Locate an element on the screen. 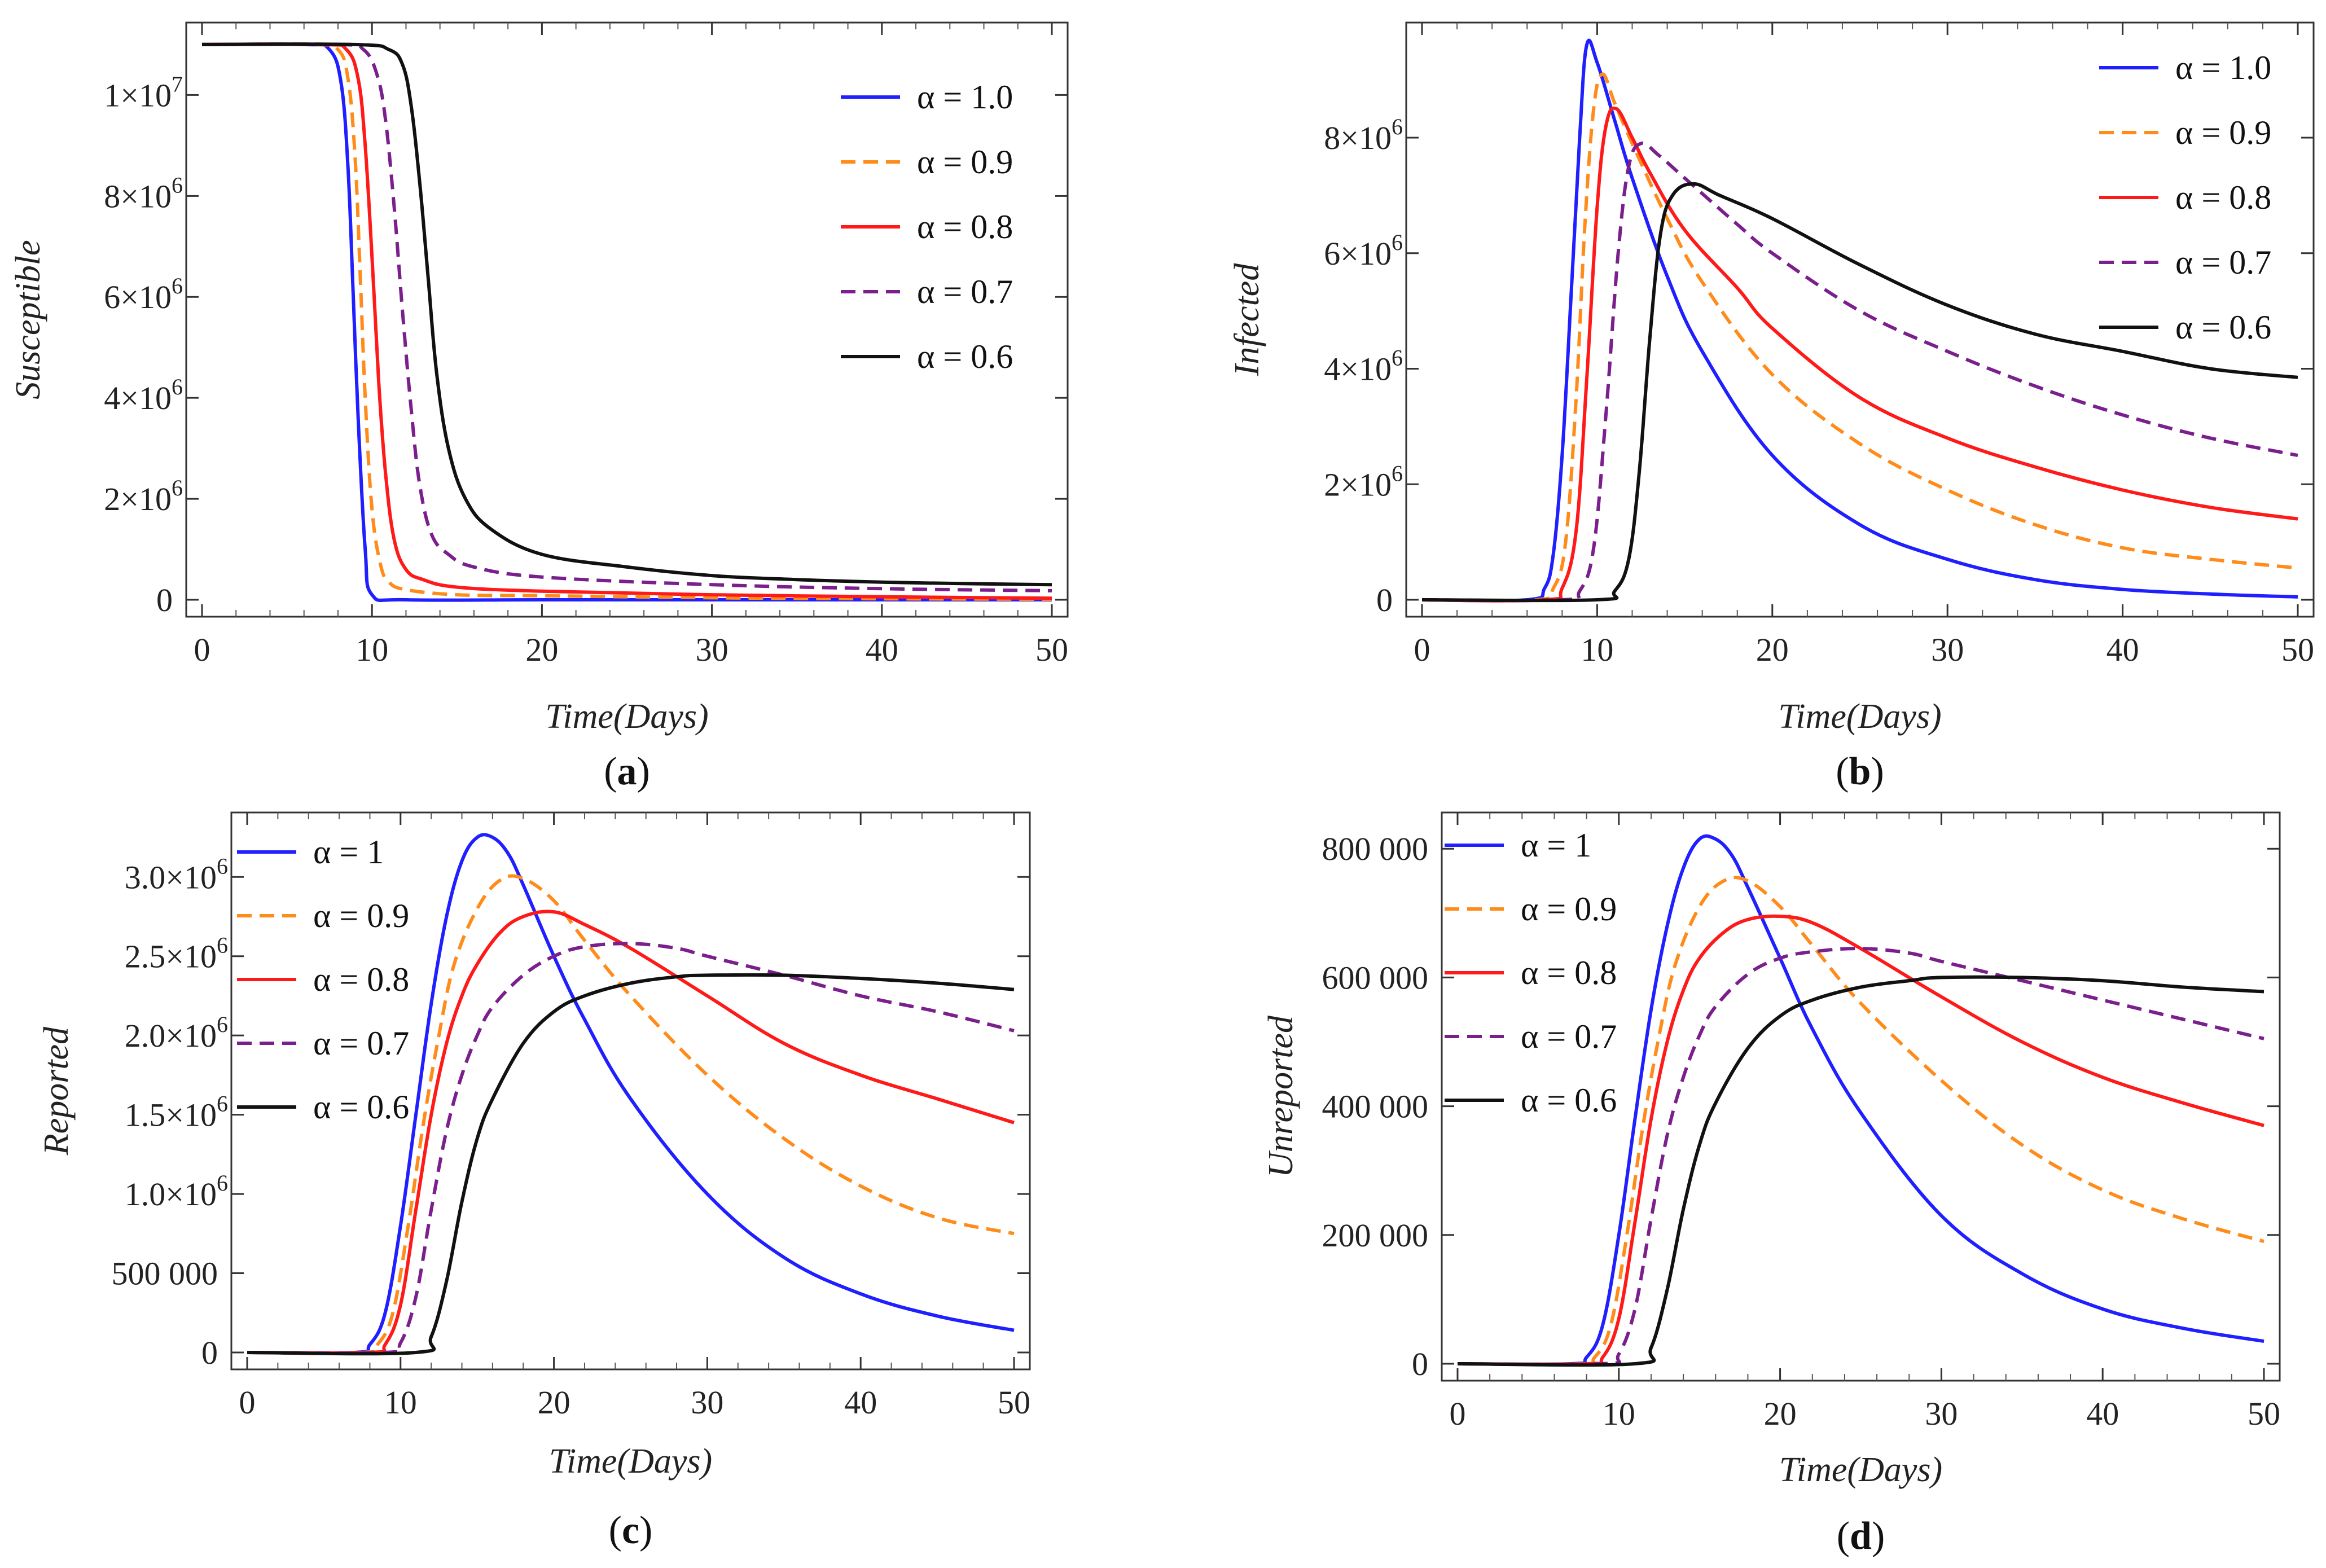 The width and height of the screenshot is (2326, 1568). panel-label: (b) is located at coordinates (1860, 771).